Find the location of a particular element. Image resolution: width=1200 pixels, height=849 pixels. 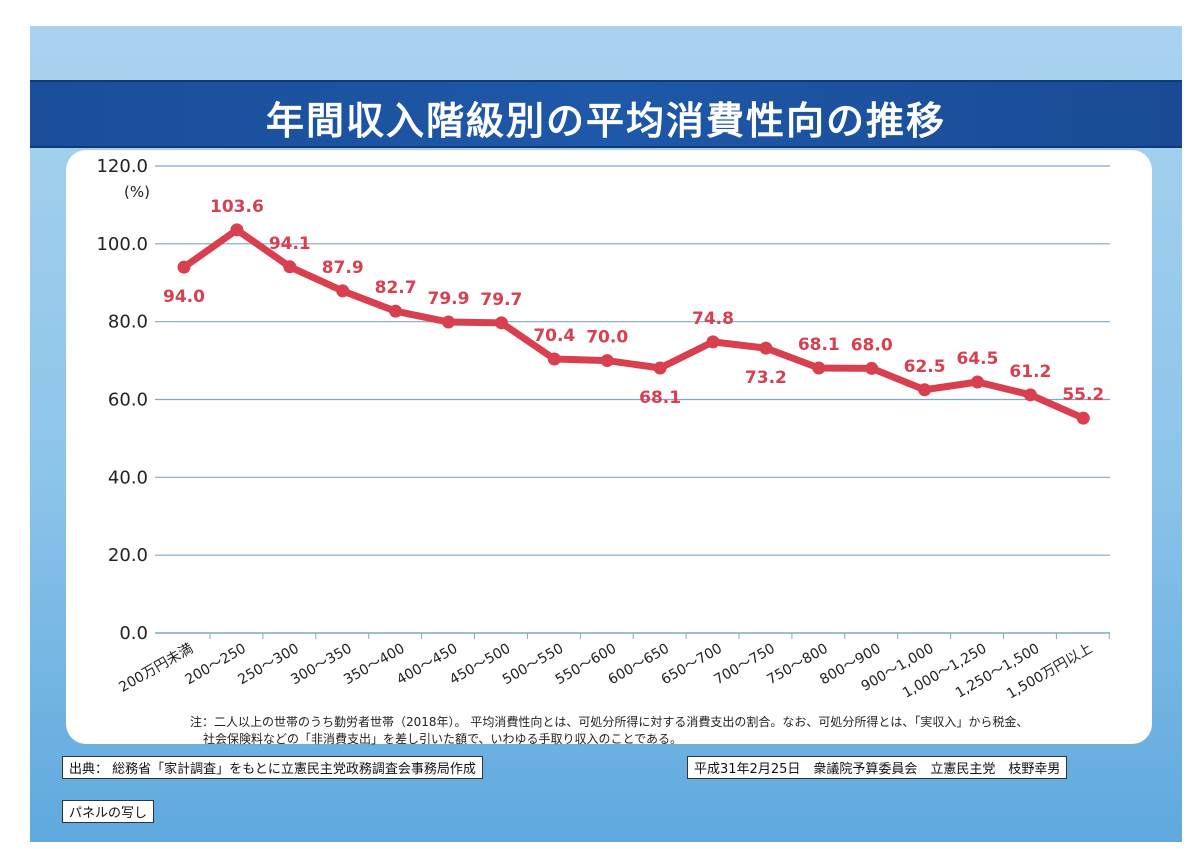

data-label: 87.9 is located at coordinates (343, 268).